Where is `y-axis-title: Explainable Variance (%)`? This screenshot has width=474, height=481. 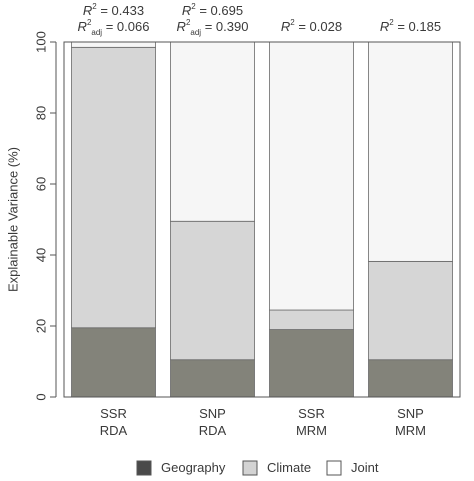 y-axis-title: Explainable Variance (%) is located at coordinates (12, 219).